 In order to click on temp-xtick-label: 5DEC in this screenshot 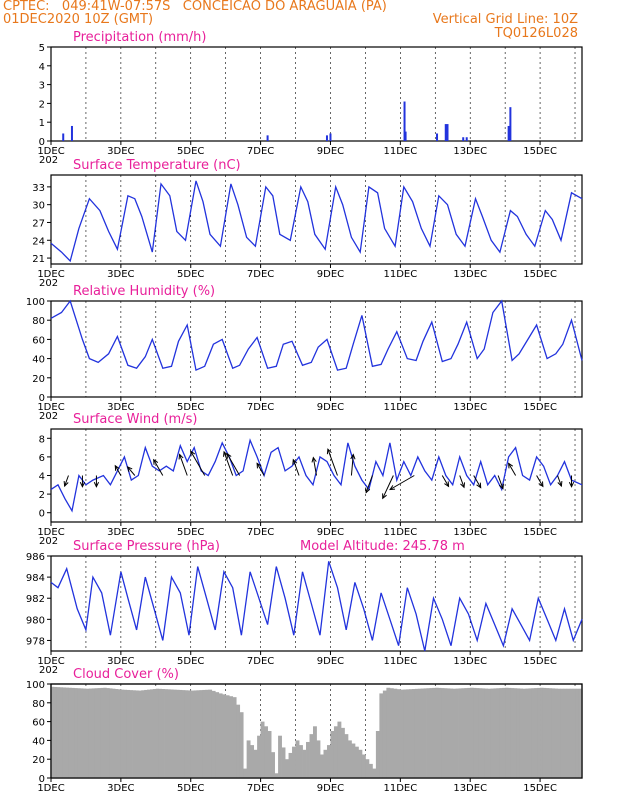, I will do `click(190, 274)`.